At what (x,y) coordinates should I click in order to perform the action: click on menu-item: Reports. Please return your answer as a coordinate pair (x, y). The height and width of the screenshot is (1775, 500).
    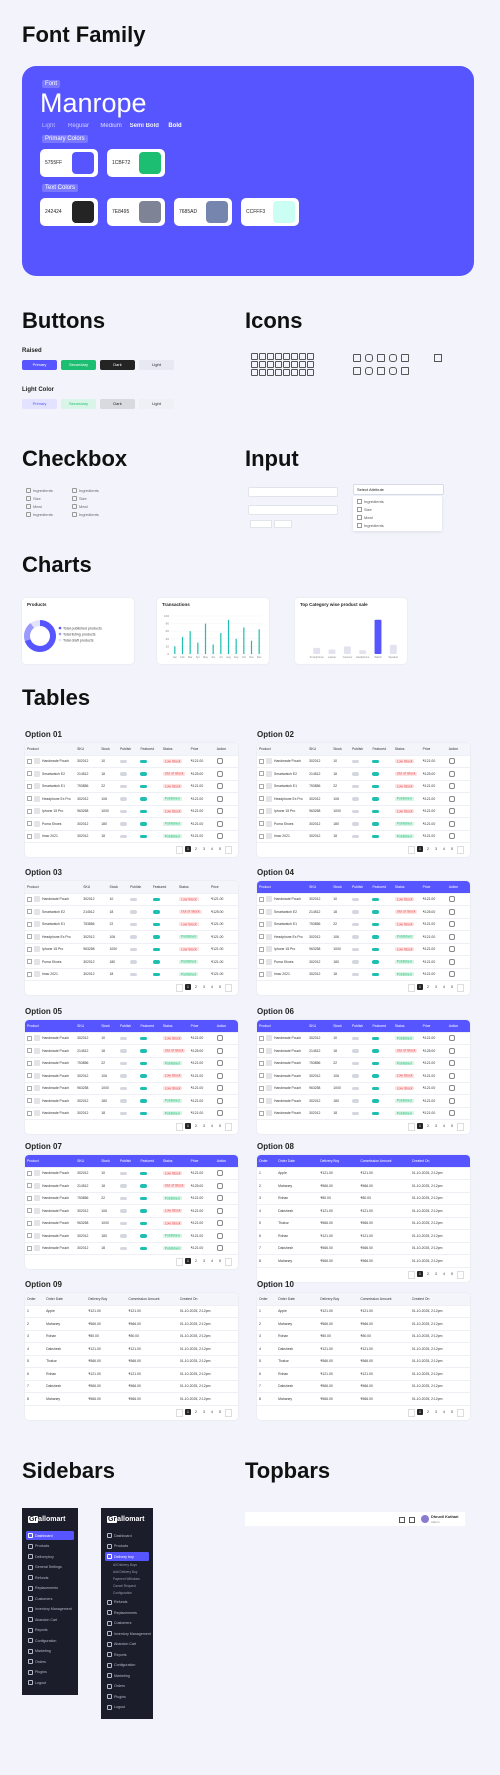
    Looking at the image, I should click on (50, 1630).